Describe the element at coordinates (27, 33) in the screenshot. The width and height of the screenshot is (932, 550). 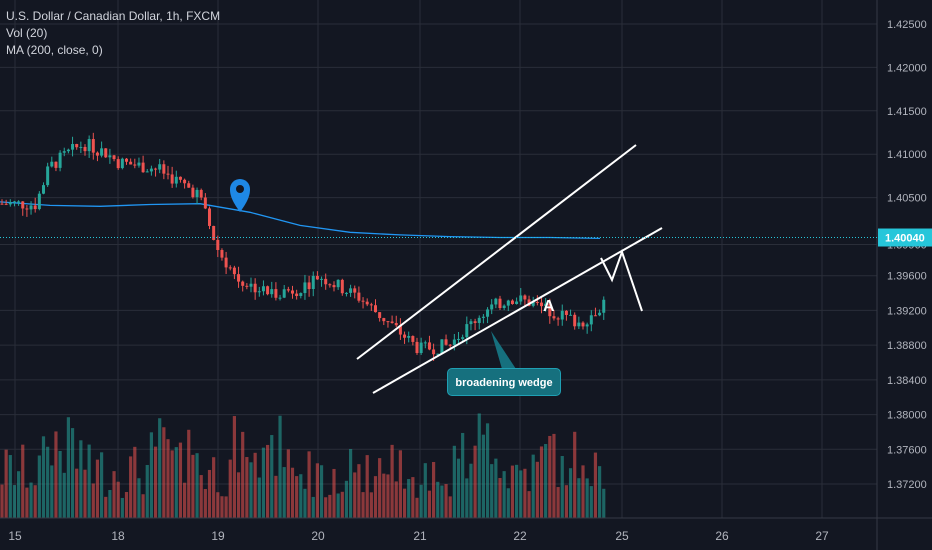
I see `volume-indicator-label: Vol (20)` at that location.